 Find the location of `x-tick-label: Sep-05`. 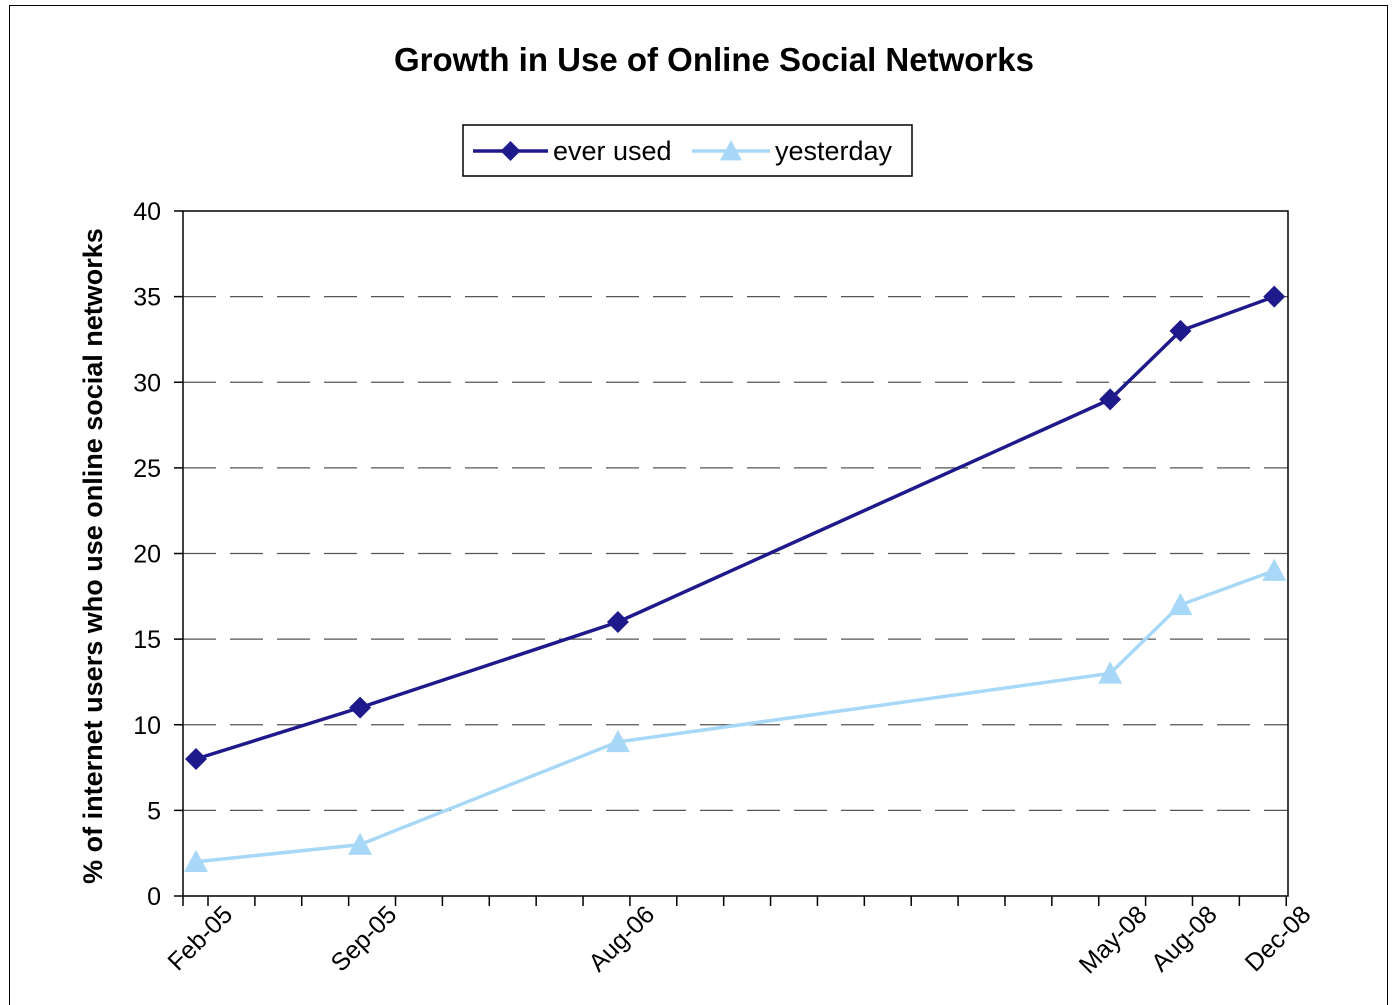

x-tick-label: Sep-05 is located at coordinates (364, 938).